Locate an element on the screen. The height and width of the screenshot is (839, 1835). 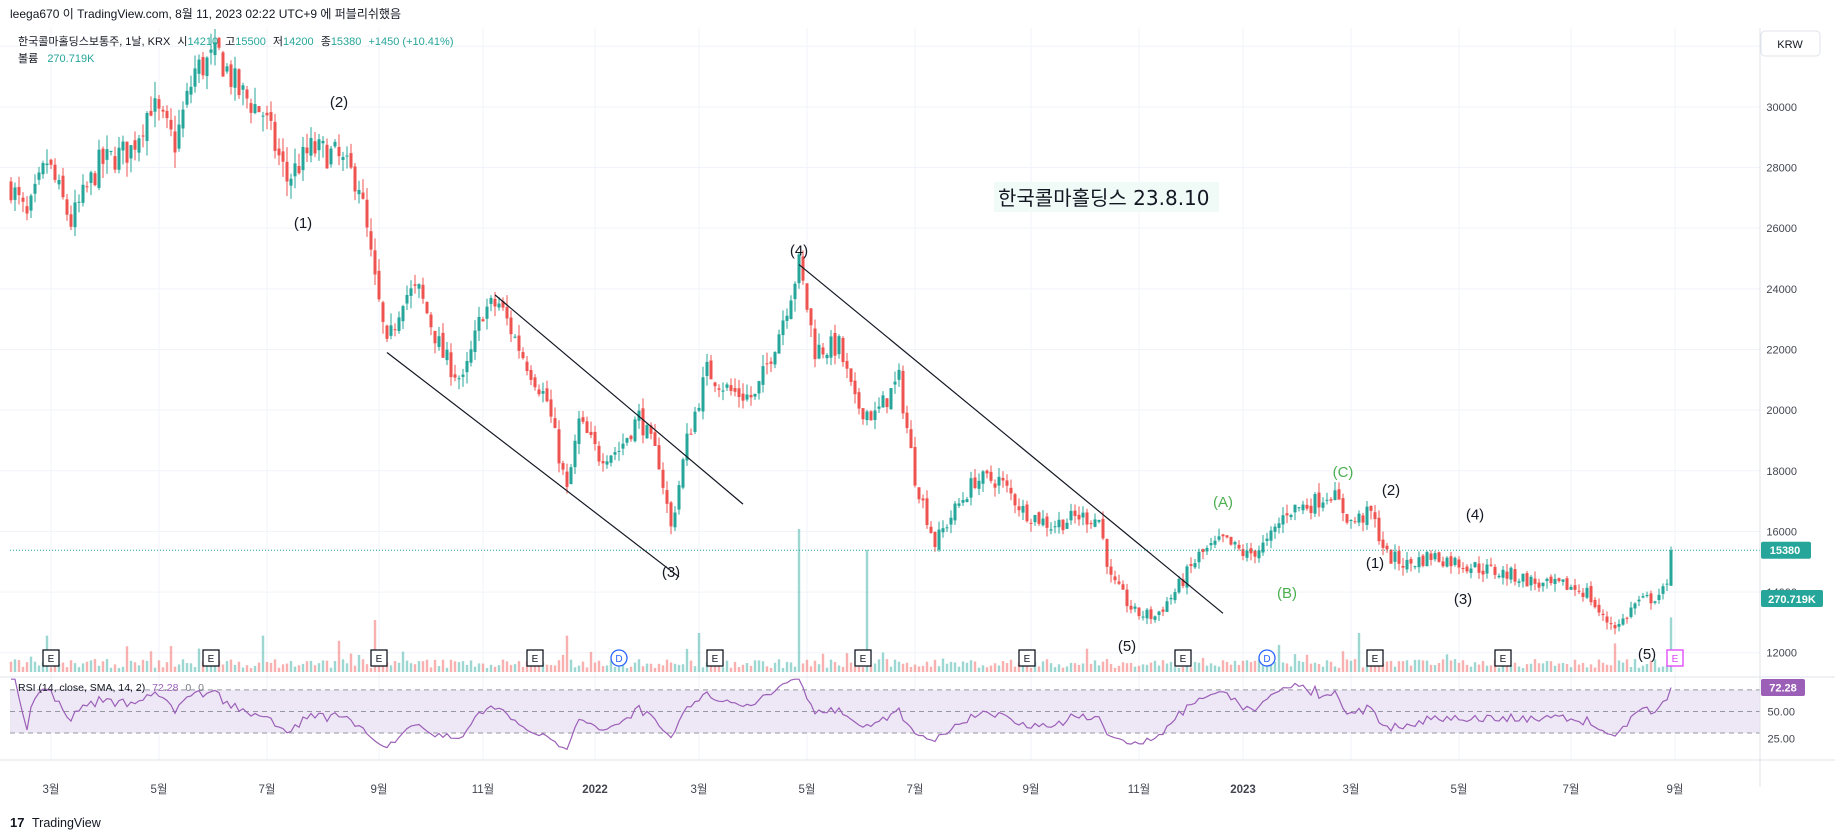
tradingview-logo: 17 TradingView is located at coordinates (56, 822).